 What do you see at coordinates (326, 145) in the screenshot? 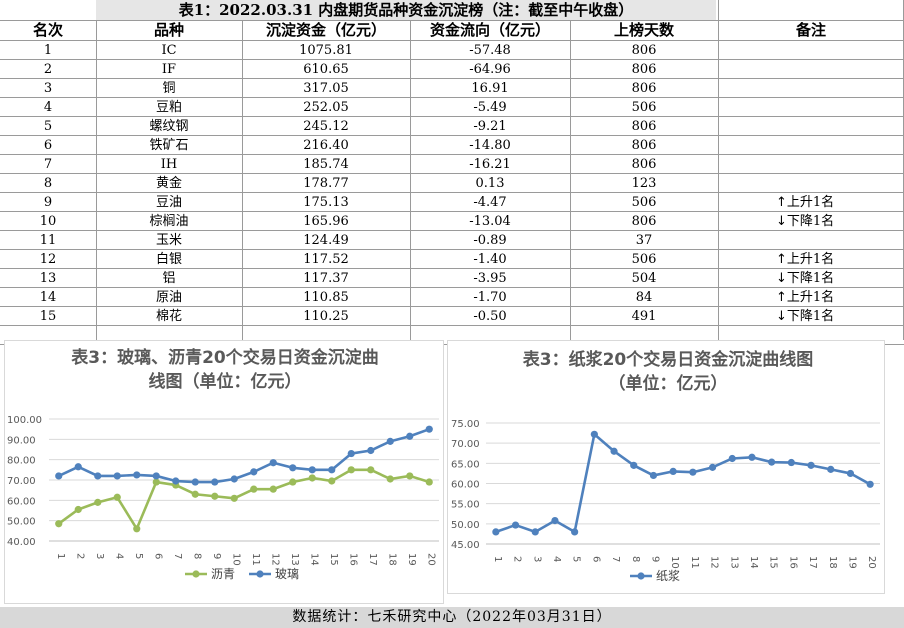
I see `table-cell-fund: 216.40` at bounding box center [326, 145].